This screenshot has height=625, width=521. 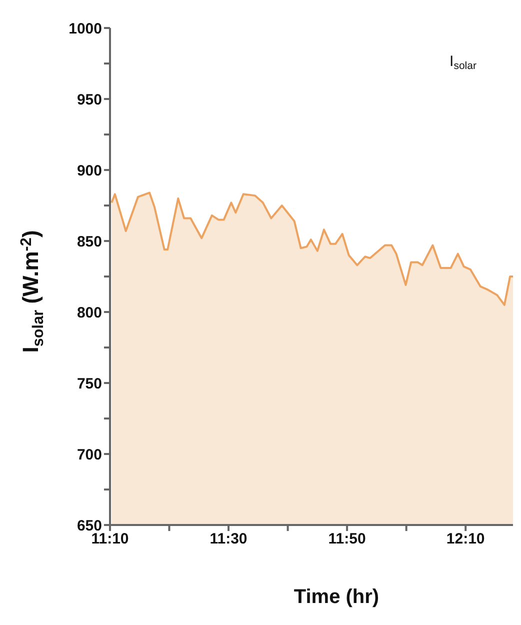 What do you see at coordinates (89, 383) in the screenshot?
I see `y-tick-label: 750` at bounding box center [89, 383].